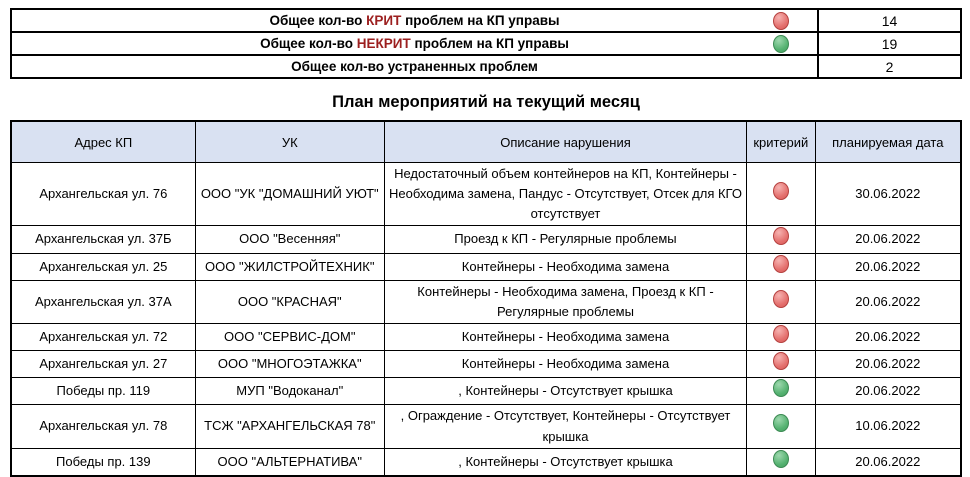 The width and height of the screenshot is (970, 477). What do you see at coordinates (289, 462) in the screenshot?
I see `cell-uk: ООО "АЛЬТЕРНАТИВА"` at bounding box center [289, 462].